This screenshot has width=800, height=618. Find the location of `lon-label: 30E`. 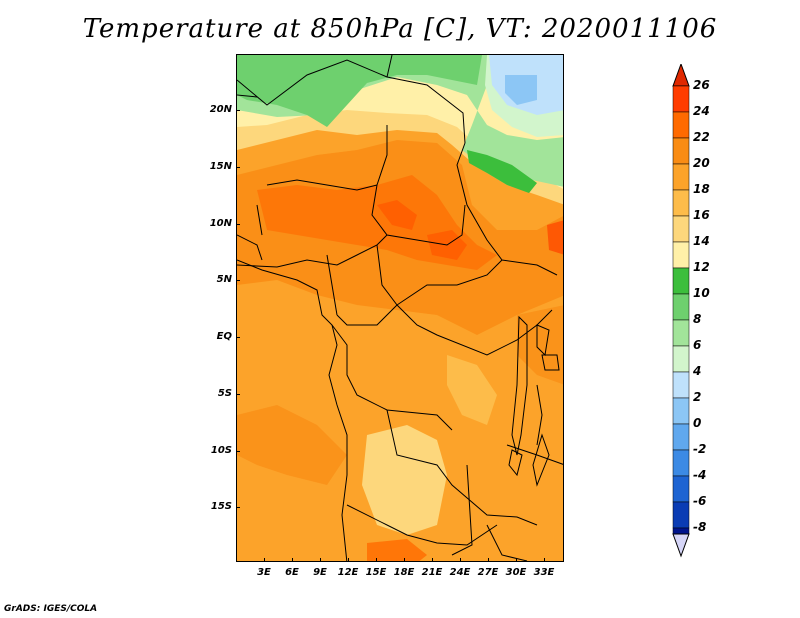

lon-label: 30E is located at coordinates (516, 572).